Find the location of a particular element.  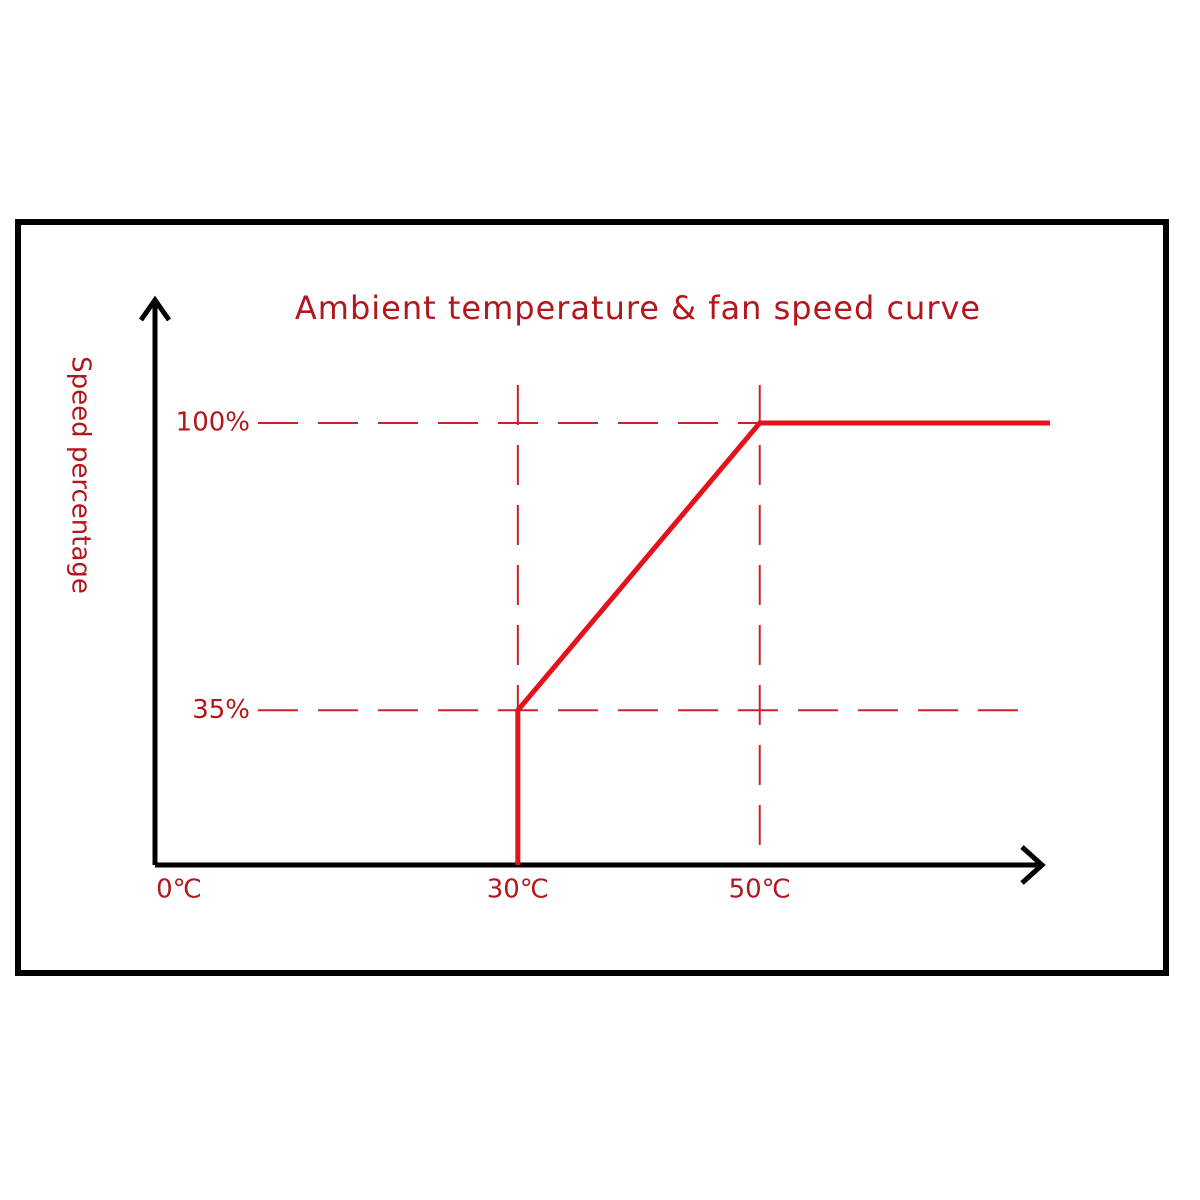

chart-title: Ambient temperature & fan speed curve is located at coordinates (638, 308).